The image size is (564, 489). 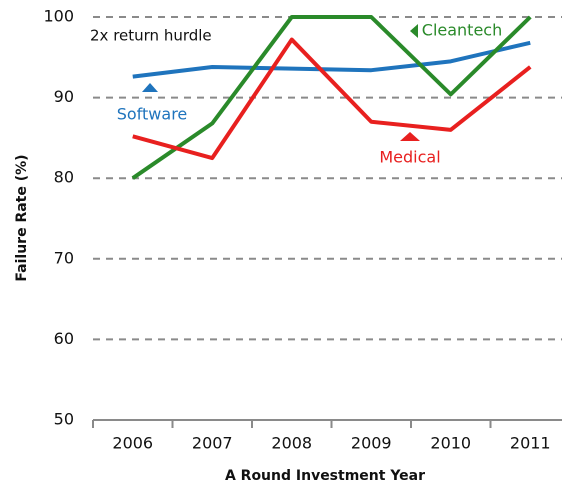 What do you see at coordinates (132, 443) in the screenshot?
I see `x-tick-label: 2006` at bounding box center [132, 443].